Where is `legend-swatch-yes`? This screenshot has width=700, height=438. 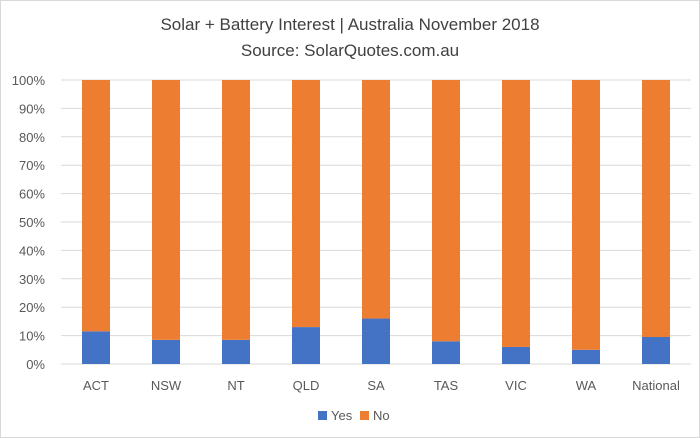 legend-swatch-yes is located at coordinates (322, 415).